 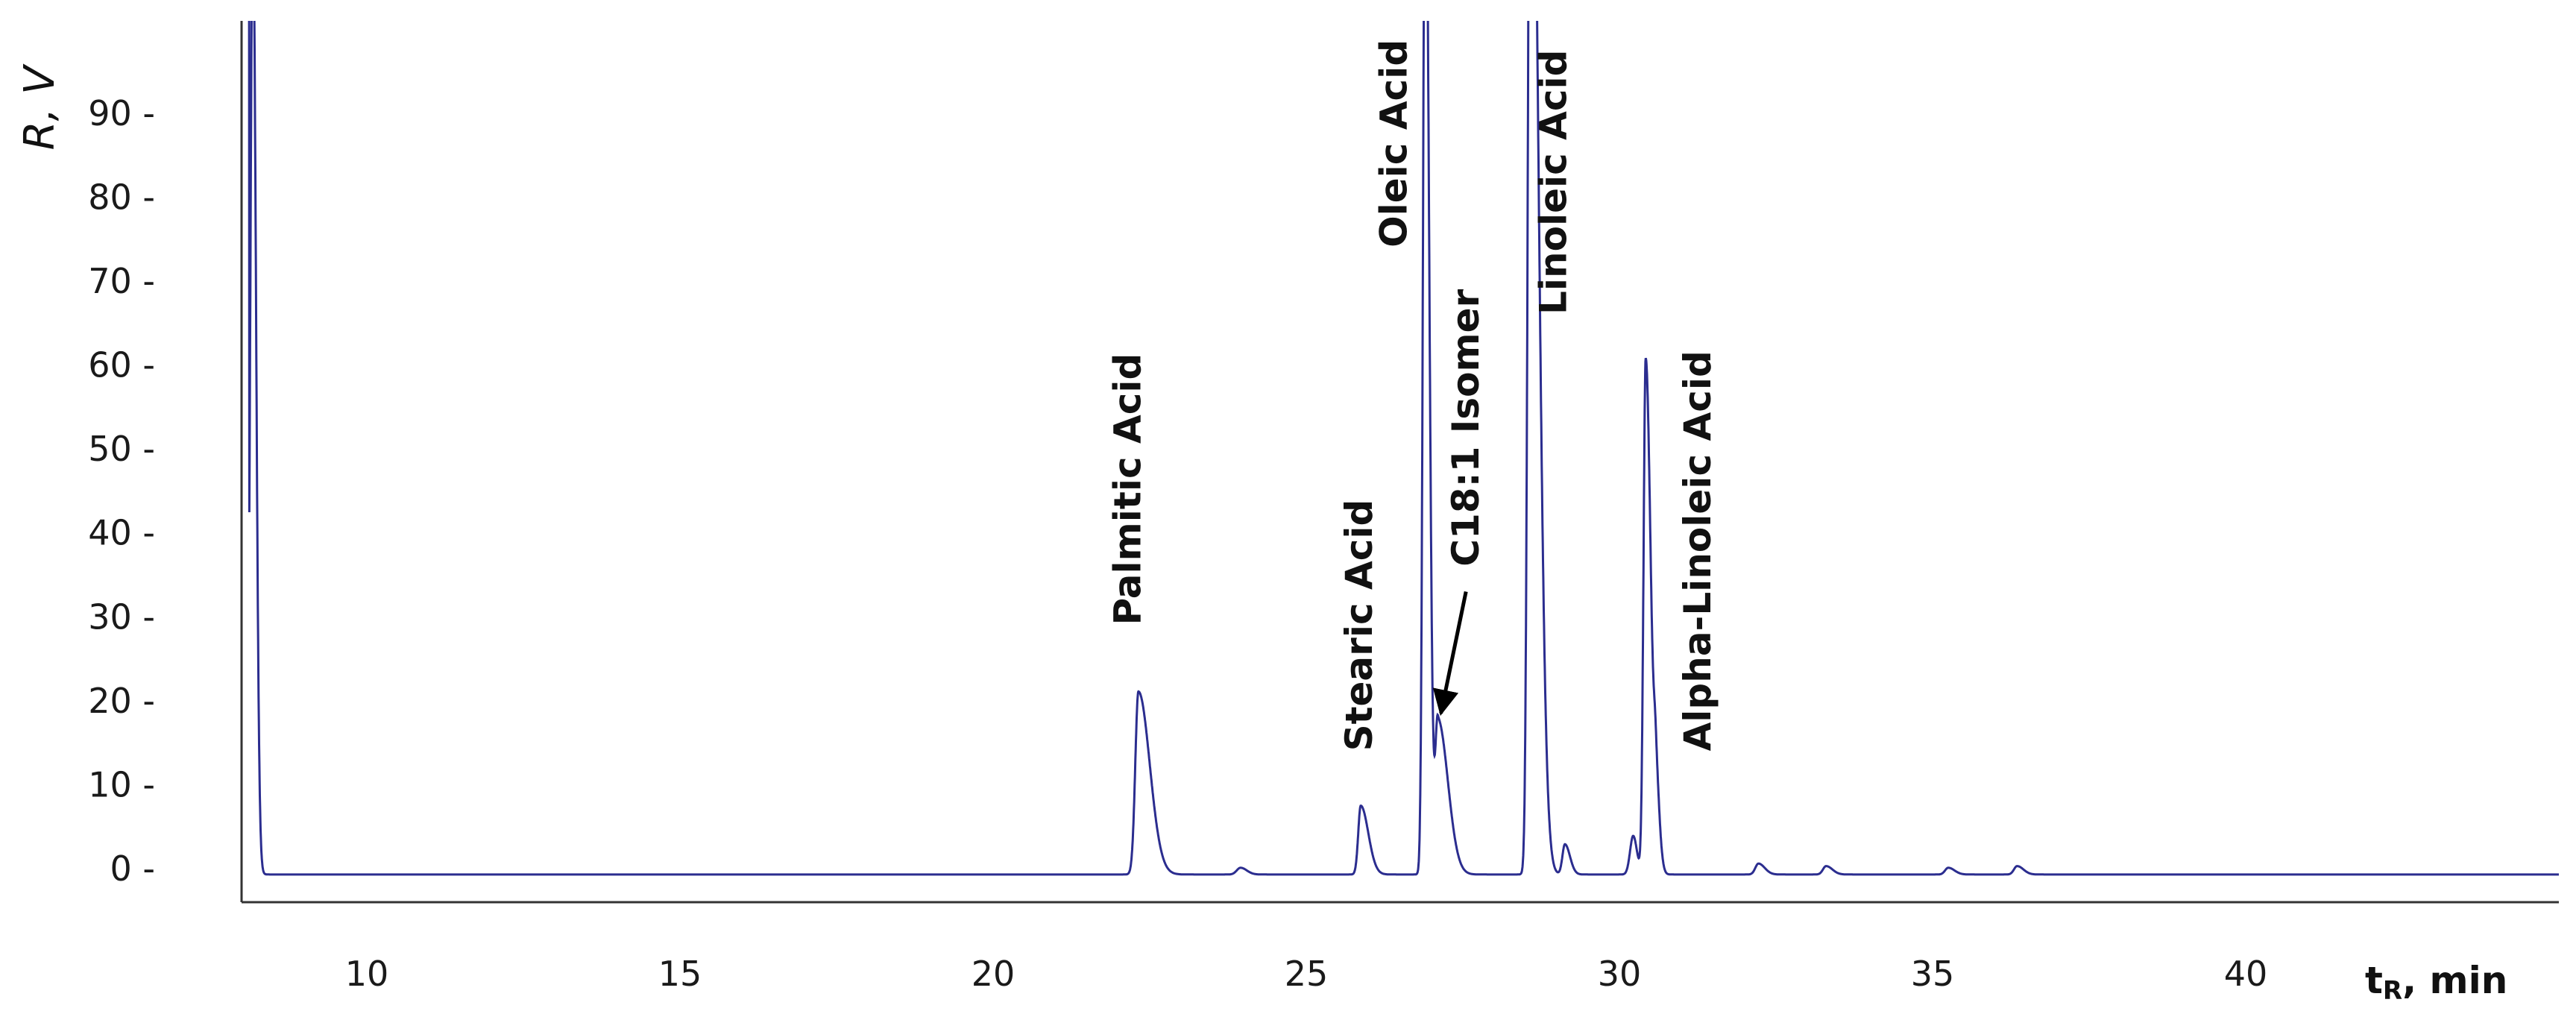 I want to click on x-tick-label: 30, so click(x=1620, y=974).